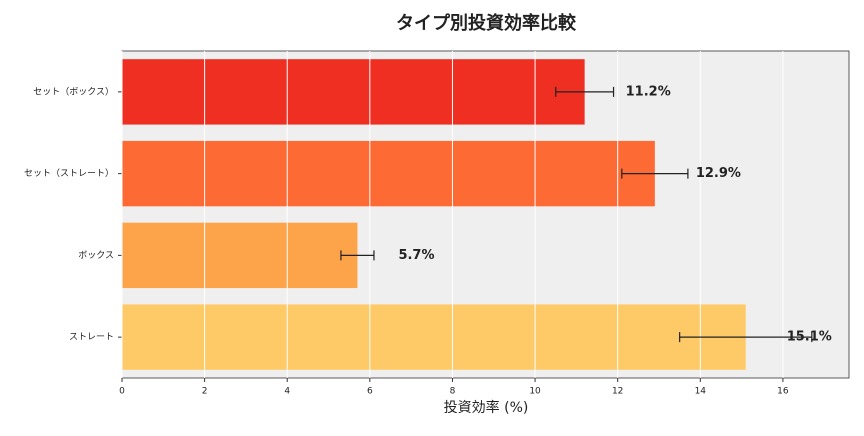  What do you see at coordinates (73, 91) in the screenshot?
I see `y-tick-label: セット（ボックス）` at bounding box center [73, 91].